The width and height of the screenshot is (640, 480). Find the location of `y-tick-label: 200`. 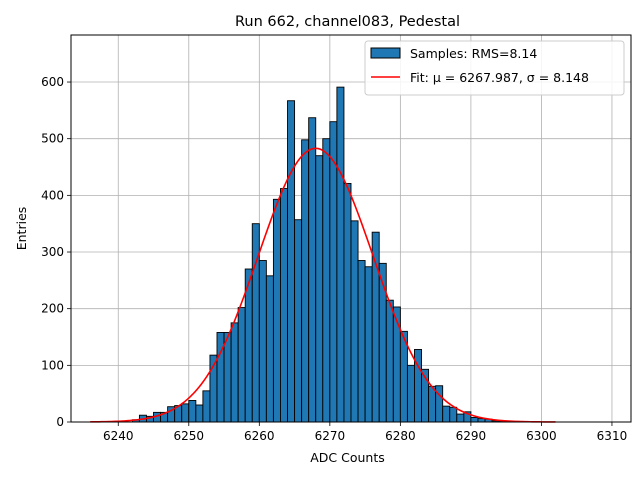

y-tick-label: 200 is located at coordinates (52, 309).